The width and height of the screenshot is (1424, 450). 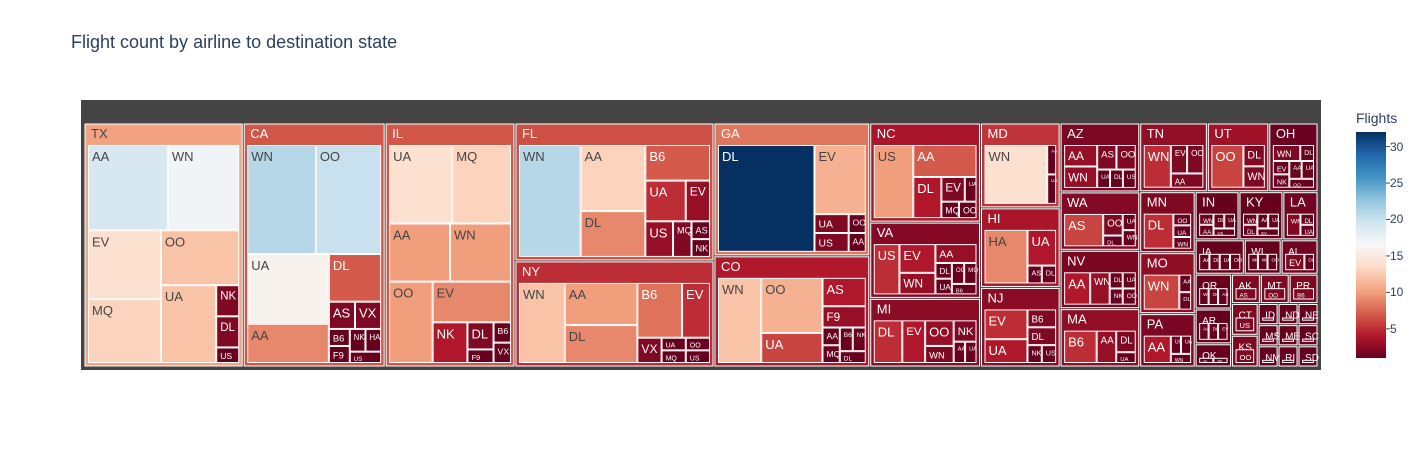 What do you see at coordinates (1268, 340) in the screenshot?
I see `airline-tile-dl` at bounding box center [1268, 340].